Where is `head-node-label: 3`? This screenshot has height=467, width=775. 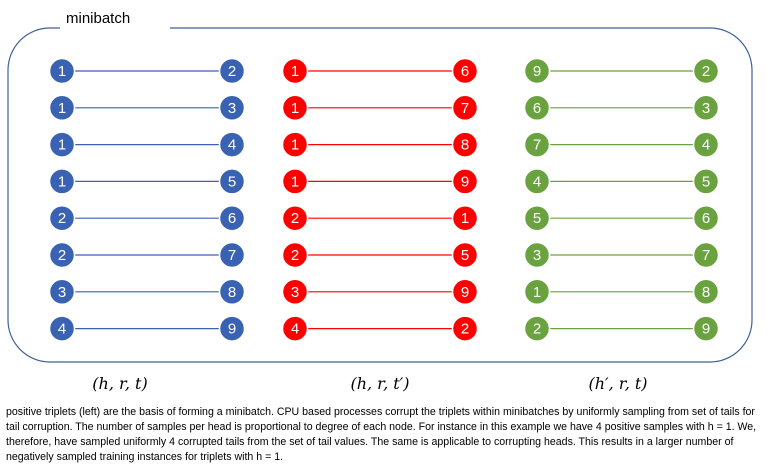
head-node-label: 3 is located at coordinates (295, 292).